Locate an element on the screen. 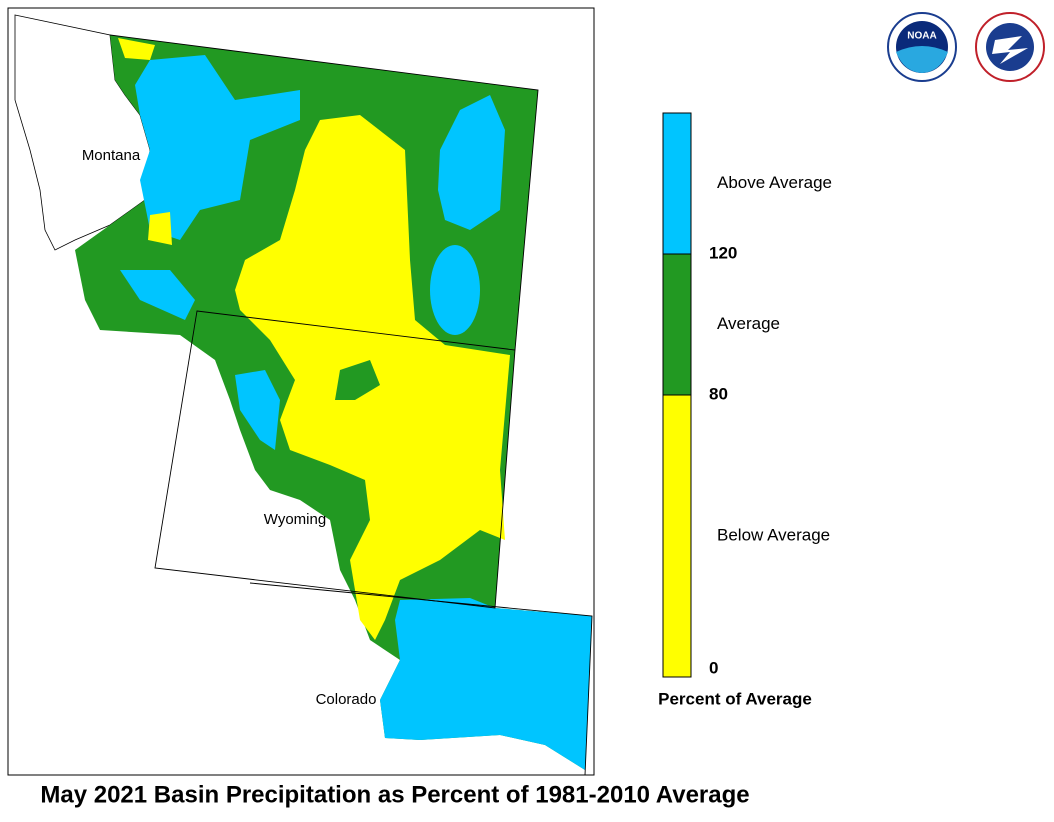  noaa-logo-text: NOAA is located at coordinates (921, 36).